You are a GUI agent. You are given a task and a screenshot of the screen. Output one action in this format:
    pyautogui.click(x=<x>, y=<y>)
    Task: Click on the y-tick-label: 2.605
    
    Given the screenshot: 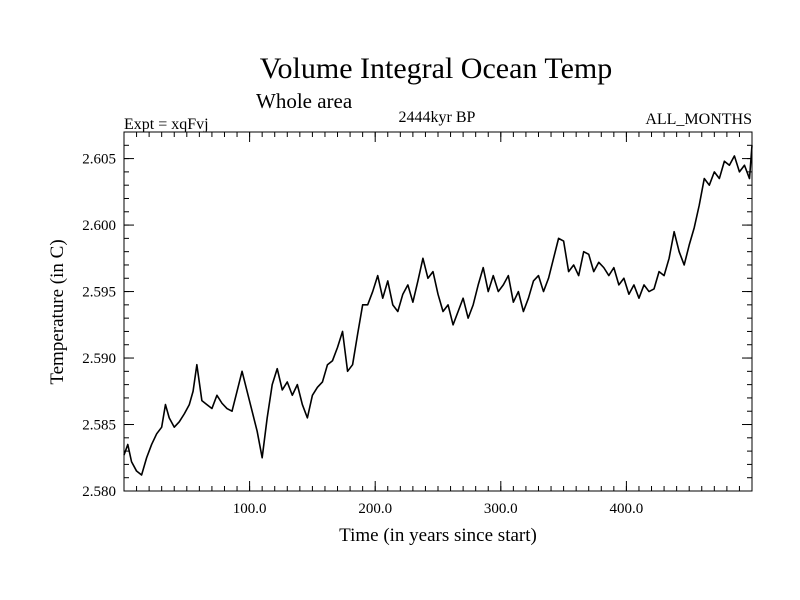 What is the action you would take?
    pyautogui.click(x=99, y=160)
    